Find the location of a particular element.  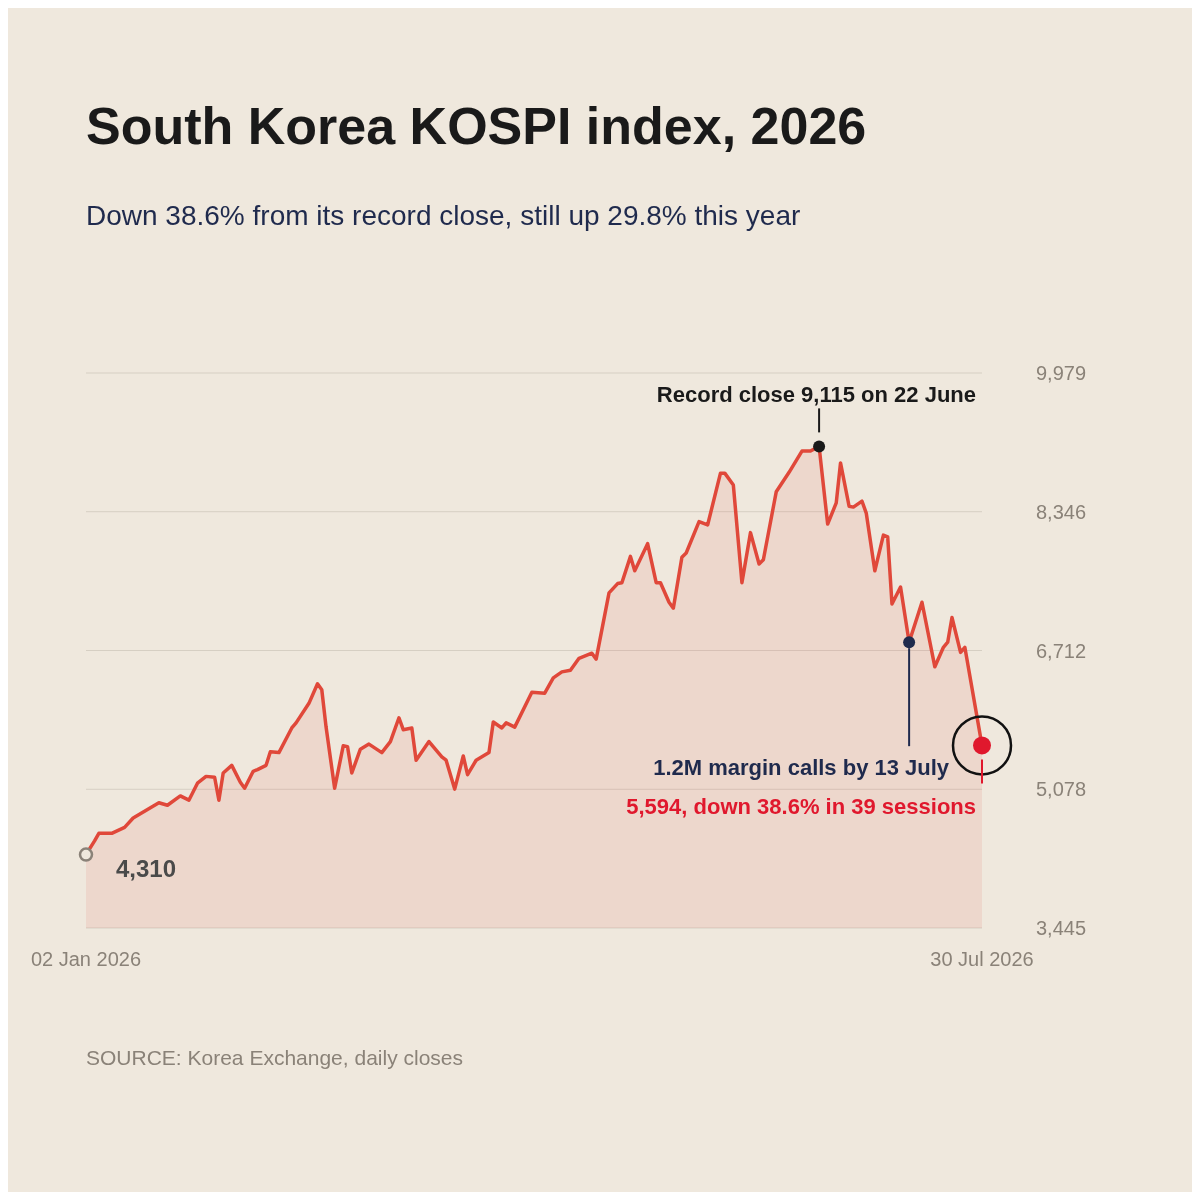

y-tick-label: 6,712 is located at coordinates (1061, 650).